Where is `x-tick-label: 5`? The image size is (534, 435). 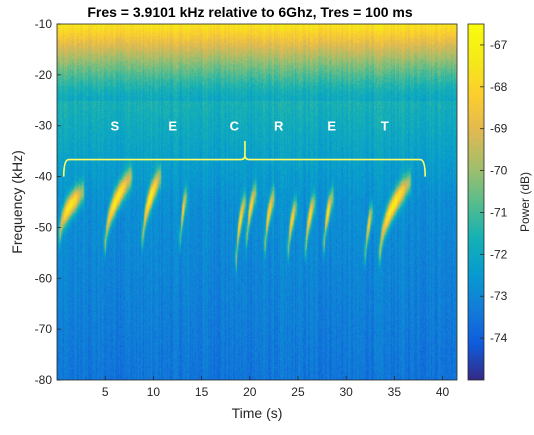 x-tick-label: 5 is located at coordinates (105, 392).